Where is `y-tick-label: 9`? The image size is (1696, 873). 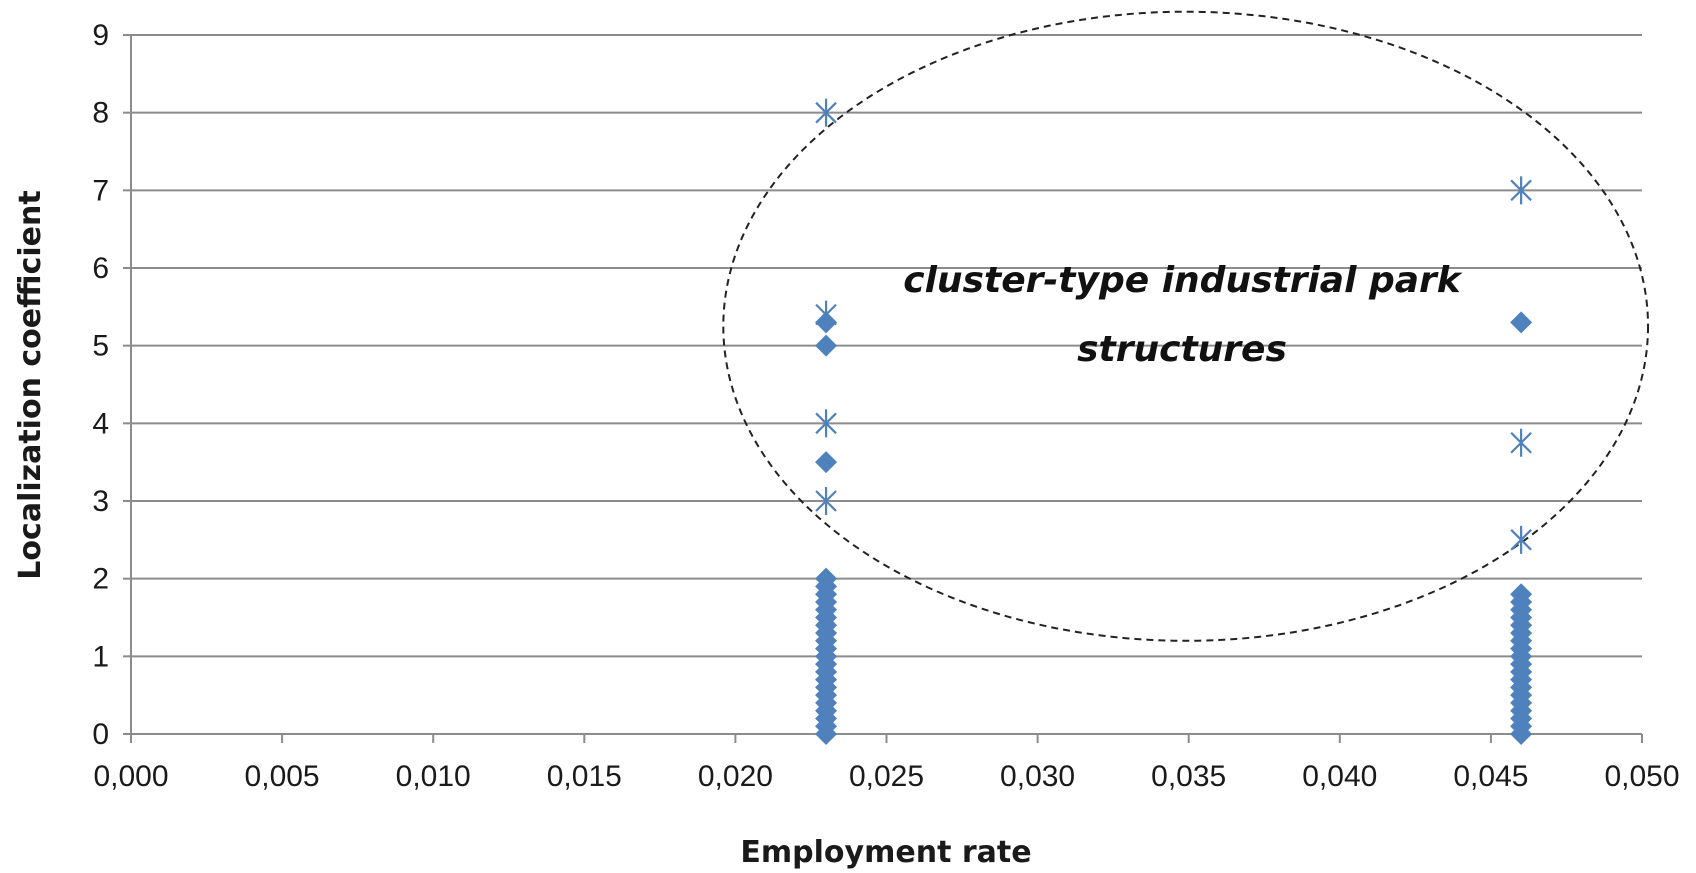 y-tick-label: 9 is located at coordinates (100, 35).